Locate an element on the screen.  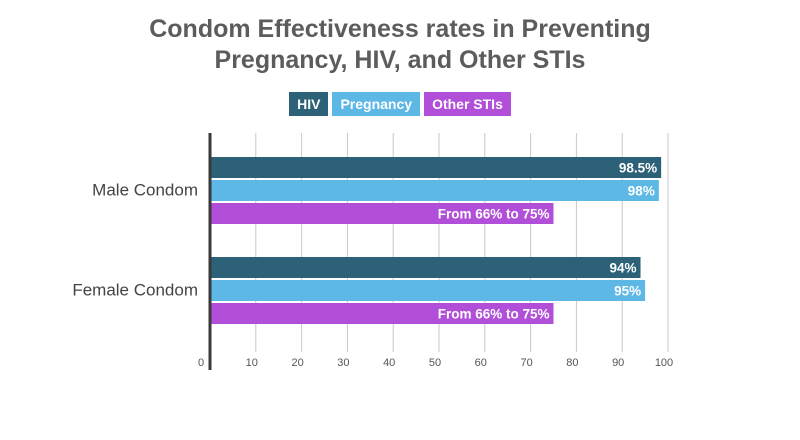
bar-female-condom-pregnancy is located at coordinates (428, 290).